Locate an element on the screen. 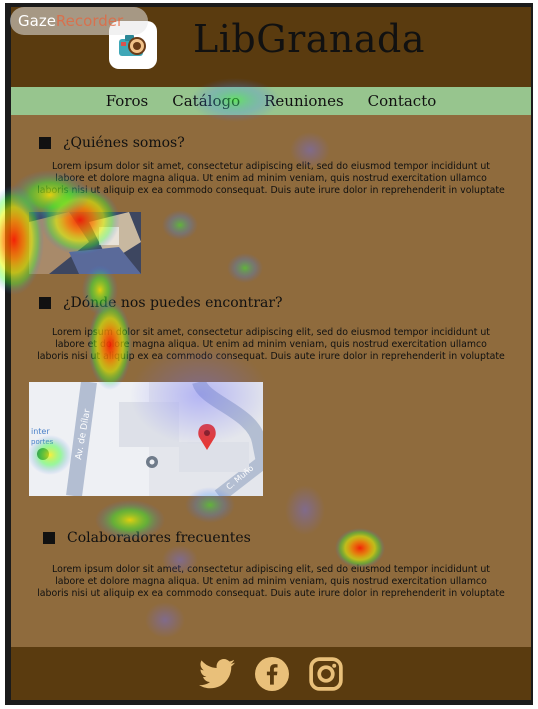 This screenshot has width=538, height=709. facebook-icon is located at coordinates (272, 673).